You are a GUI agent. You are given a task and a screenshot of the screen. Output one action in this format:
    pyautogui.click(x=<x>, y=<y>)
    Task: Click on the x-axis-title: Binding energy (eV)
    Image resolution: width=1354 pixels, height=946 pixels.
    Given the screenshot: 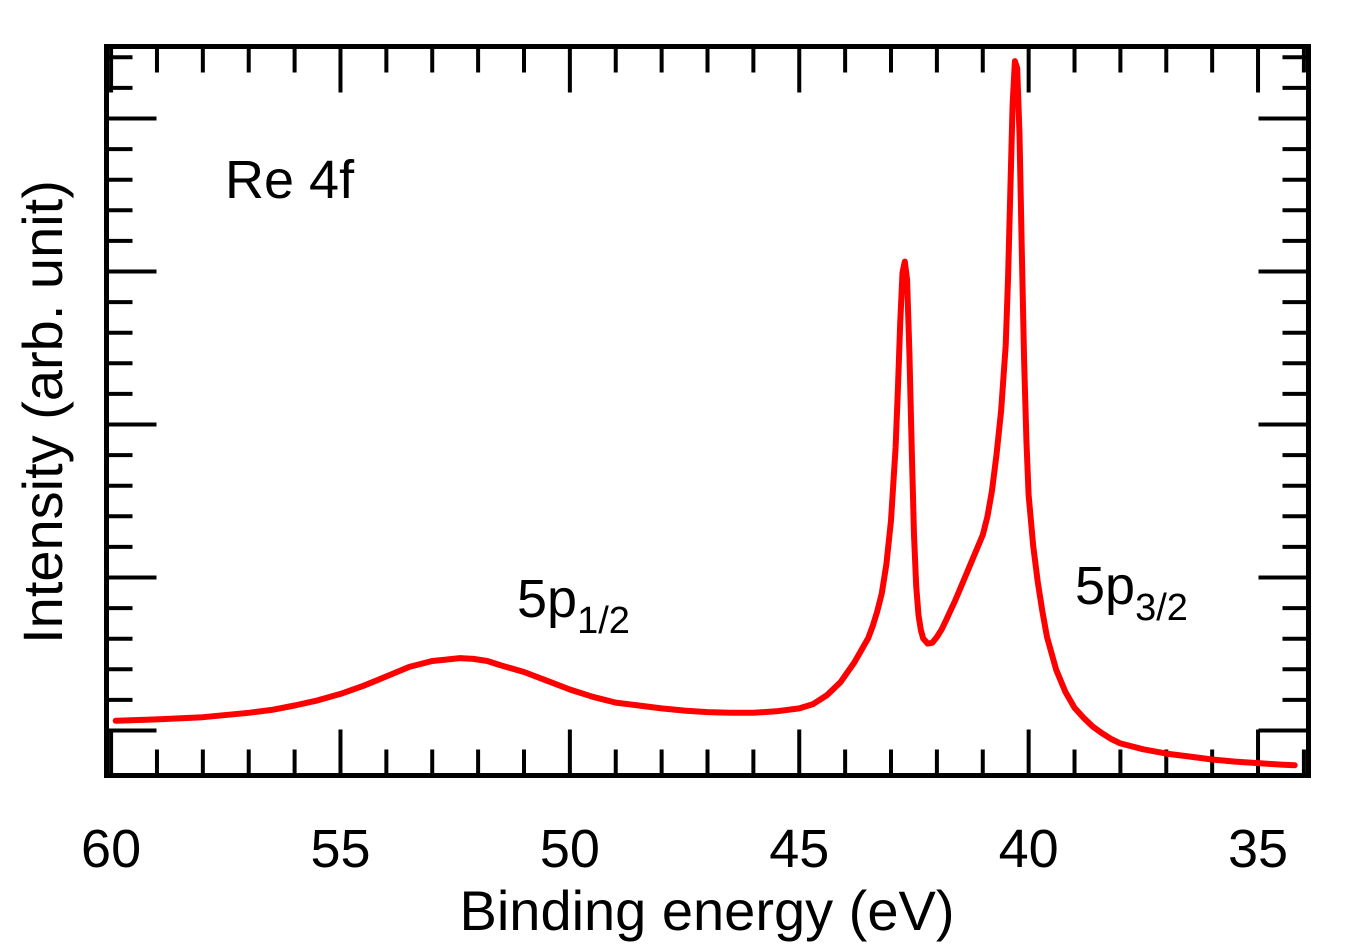 What is the action you would take?
    pyautogui.click(x=707, y=910)
    